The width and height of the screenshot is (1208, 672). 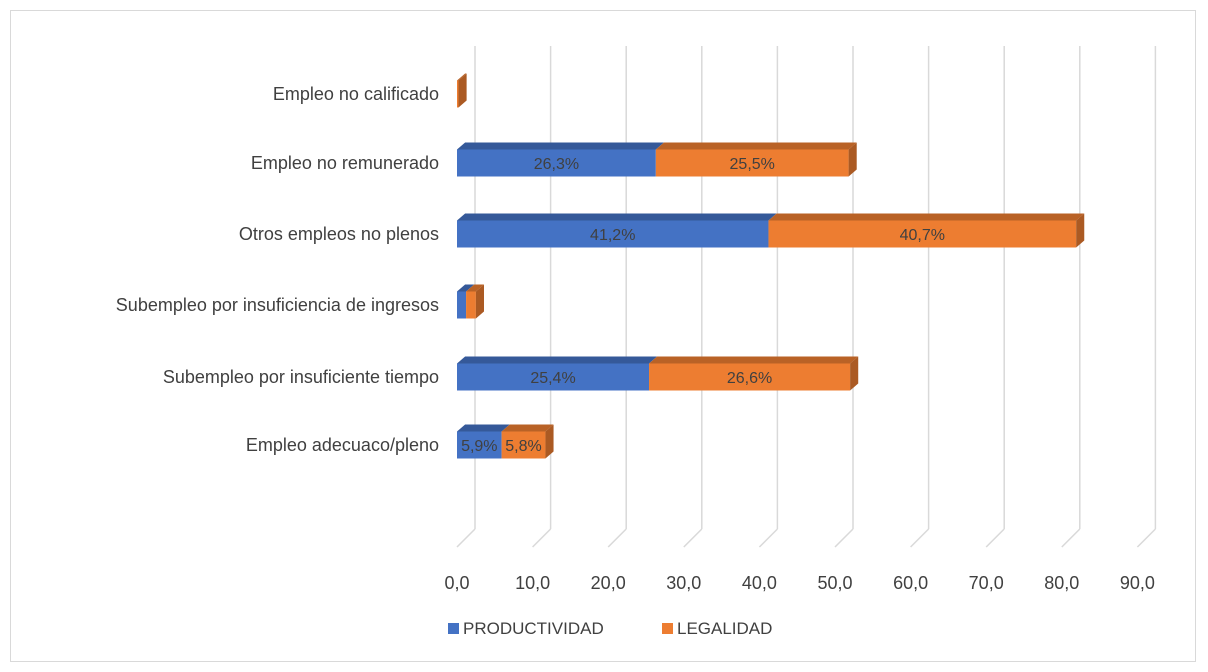 What do you see at coordinates (532, 583) in the screenshot?
I see `x-tick-label: 10,0` at bounding box center [532, 583].